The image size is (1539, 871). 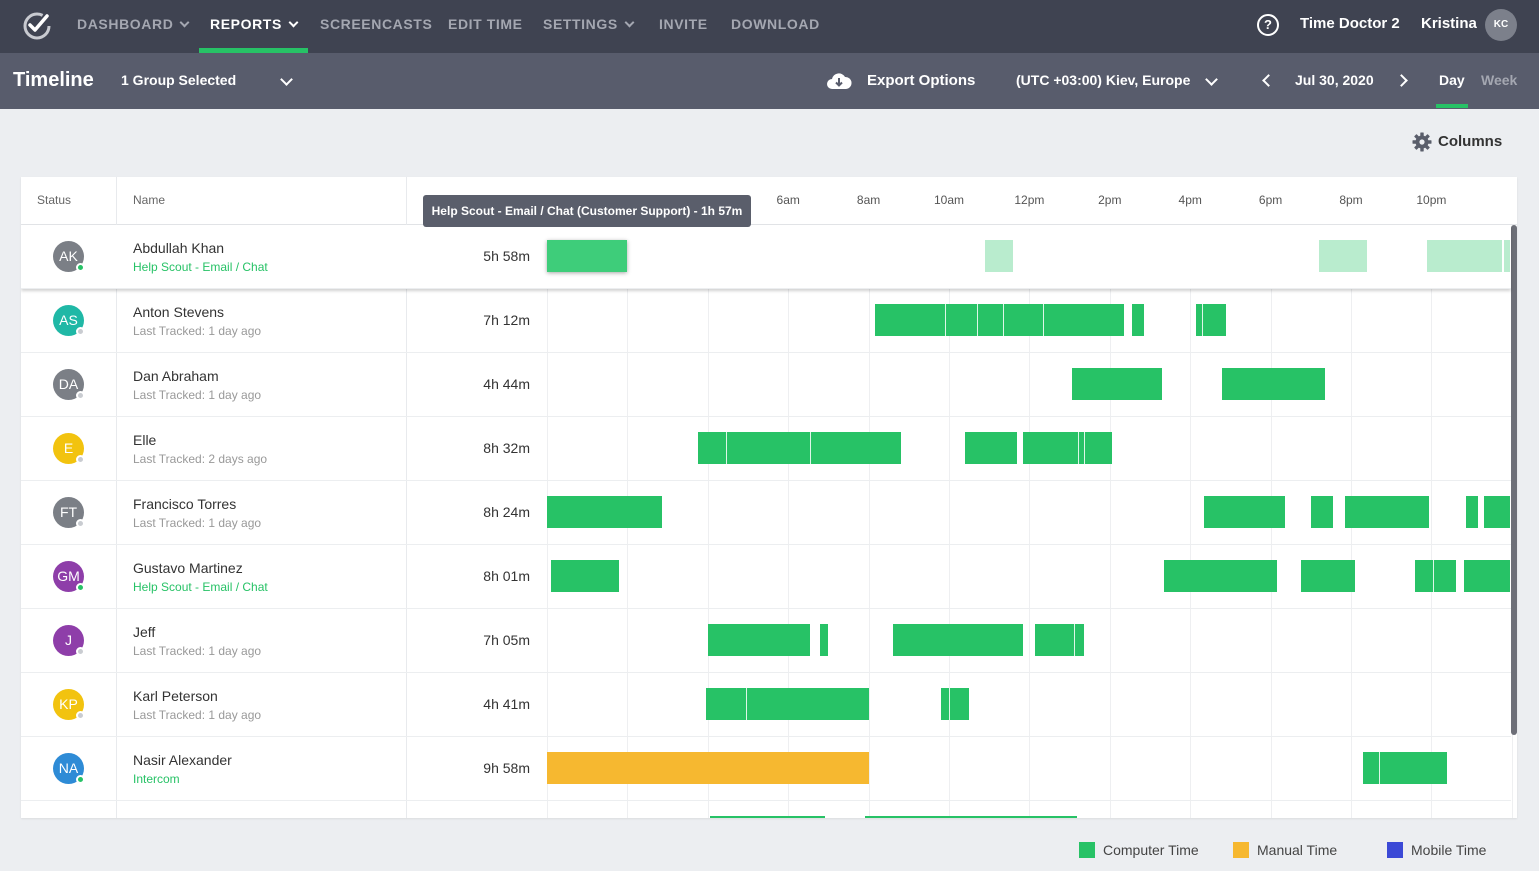 What do you see at coordinates (506, 704) in the screenshot?
I see `total-time: 4h 41m` at bounding box center [506, 704].